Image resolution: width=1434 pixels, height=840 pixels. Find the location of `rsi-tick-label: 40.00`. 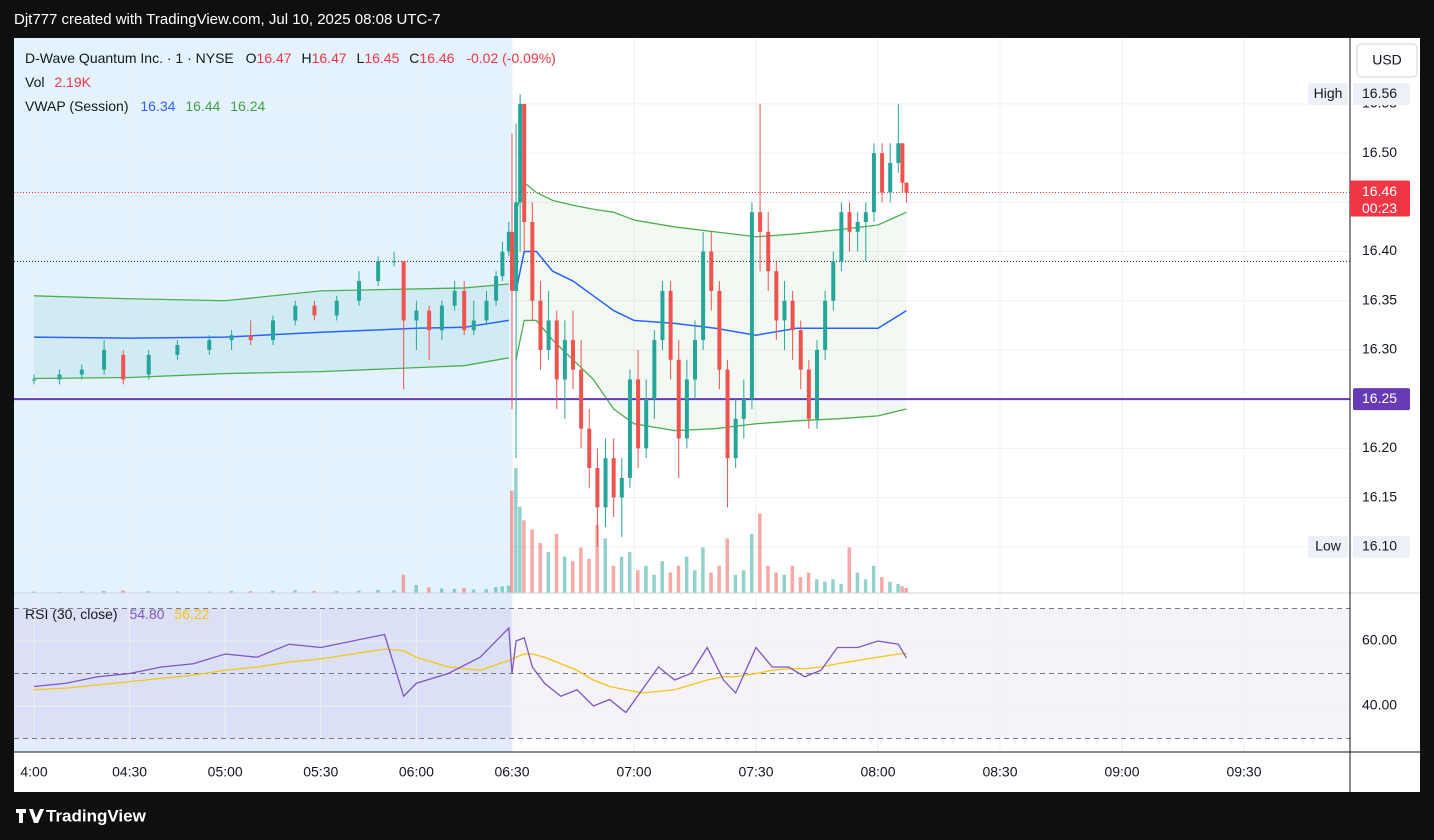

rsi-tick-label: 40.00 is located at coordinates (1379, 705).